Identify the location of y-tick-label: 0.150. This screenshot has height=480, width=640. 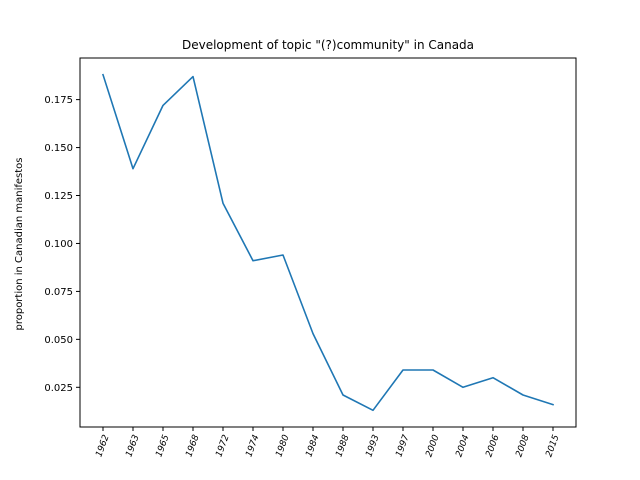
(58, 148).